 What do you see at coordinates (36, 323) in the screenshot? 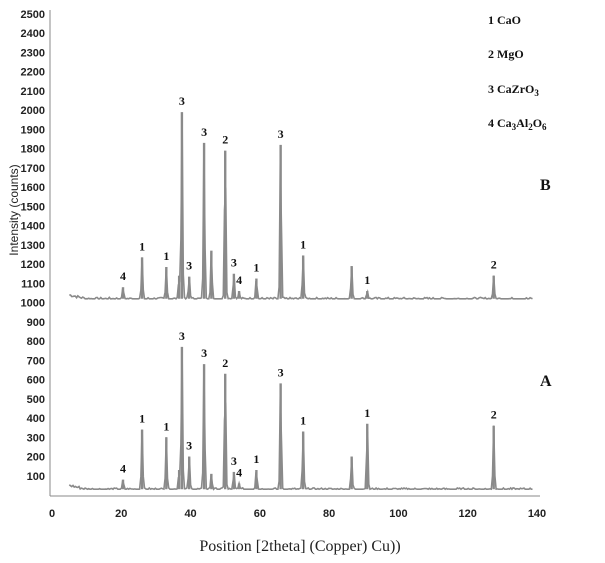
I see `y-tick-label: 900` at bounding box center [36, 323].